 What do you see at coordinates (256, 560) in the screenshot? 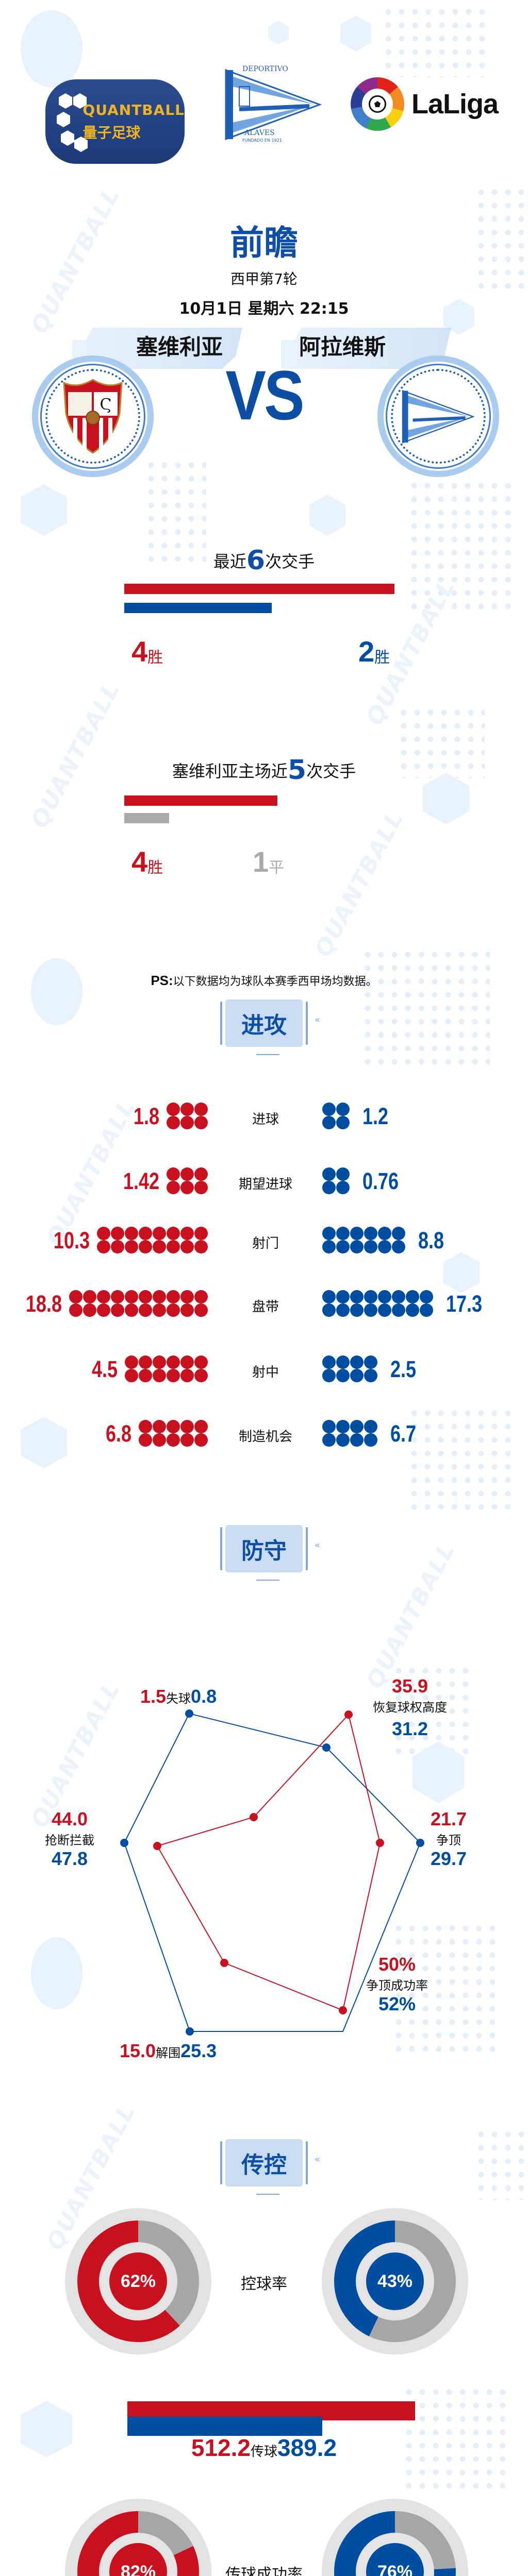
I see `h2h-recent-count: 6` at bounding box center [256, 560].